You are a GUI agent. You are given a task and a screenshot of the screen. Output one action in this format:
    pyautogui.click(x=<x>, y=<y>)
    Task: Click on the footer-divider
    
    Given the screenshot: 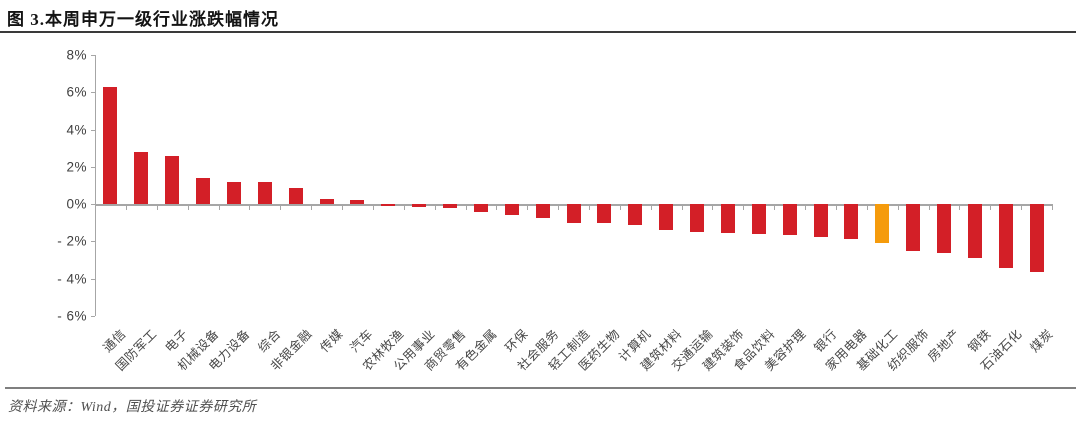 What is the action you would take?
    pyautogui.click(x=540, y=388)
    